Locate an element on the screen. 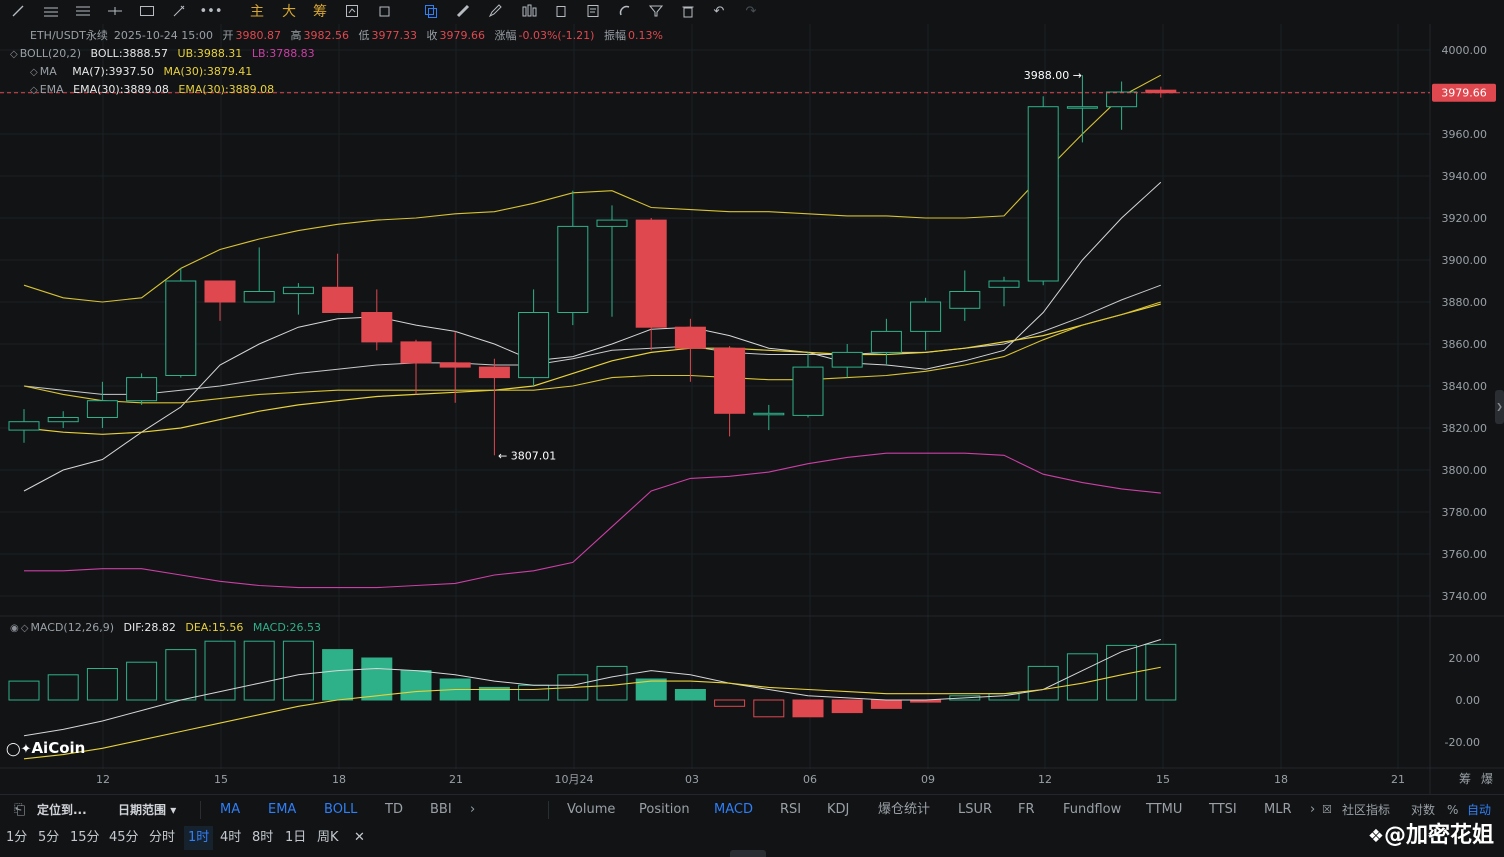  period-8h: 8时 is located at coordinates (263, 837).